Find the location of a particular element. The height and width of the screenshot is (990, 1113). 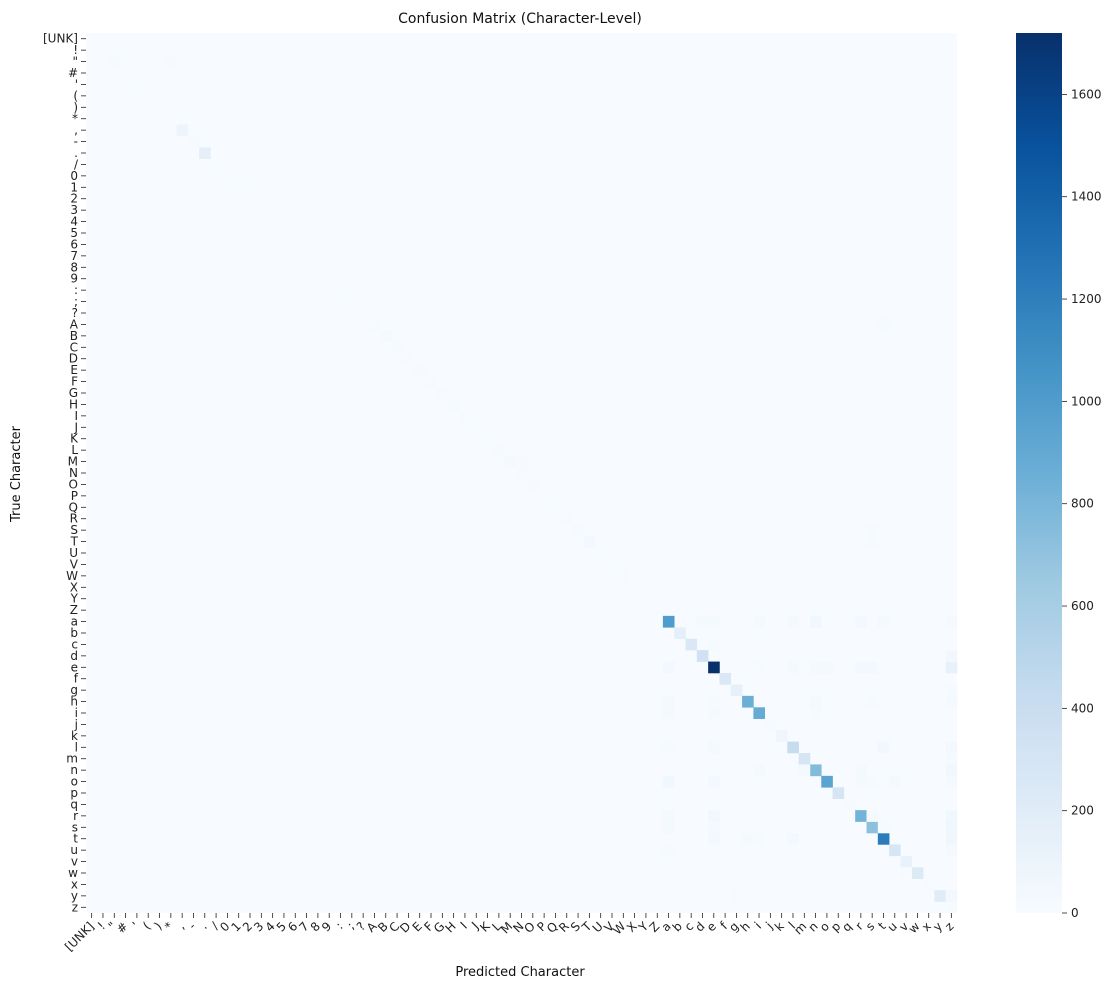

y-tick-label: Q is located at coordinates (73, 507).